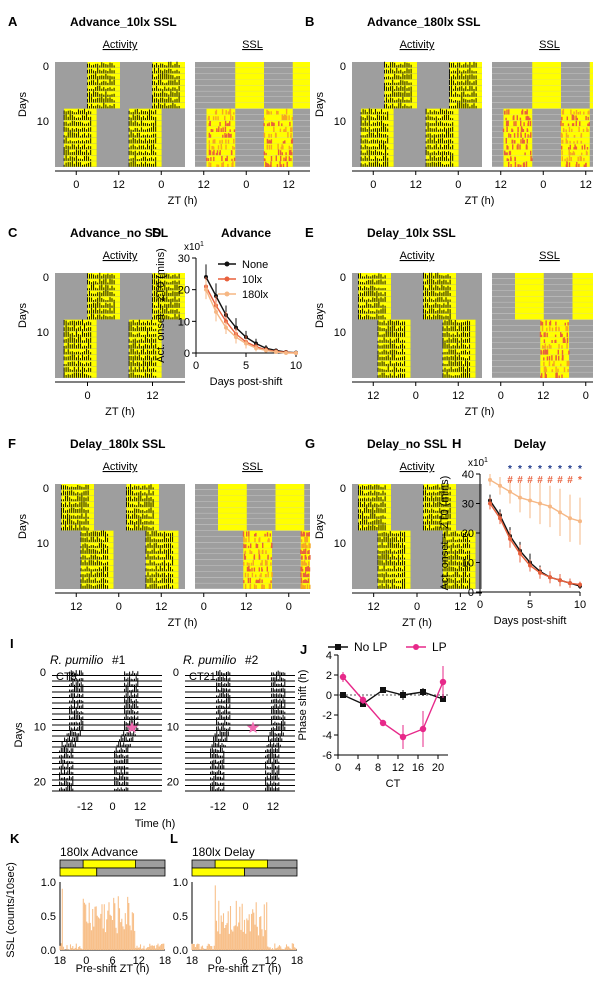  What do you see at coordinates (309, 232) in the screenshot?
I see `panel-letter: E` at bounding box center [309, 232].